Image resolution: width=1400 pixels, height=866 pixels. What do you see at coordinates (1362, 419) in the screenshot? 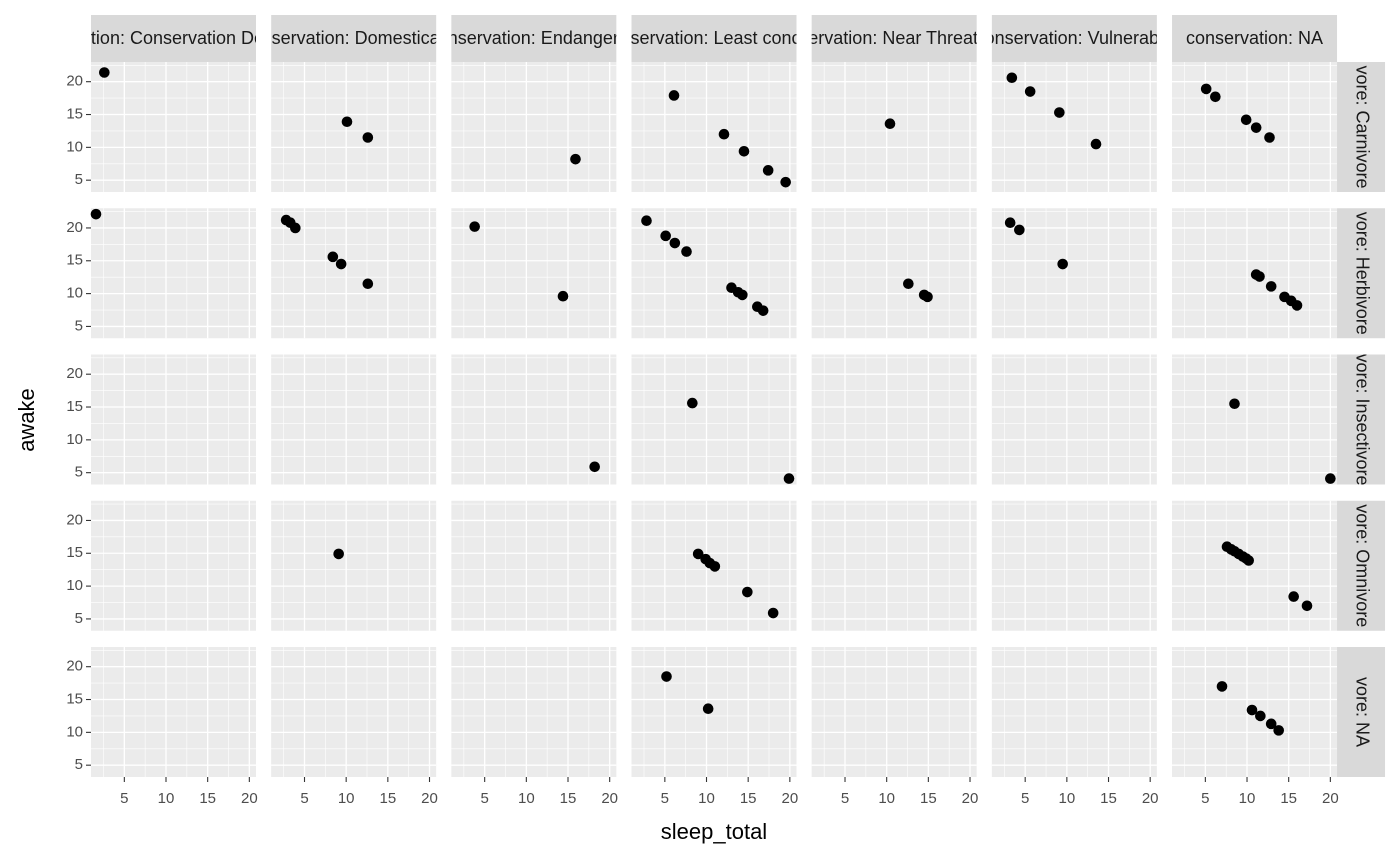
I see `row-strip-label: vore: Insectivore` at bounding box center [1362, 419].